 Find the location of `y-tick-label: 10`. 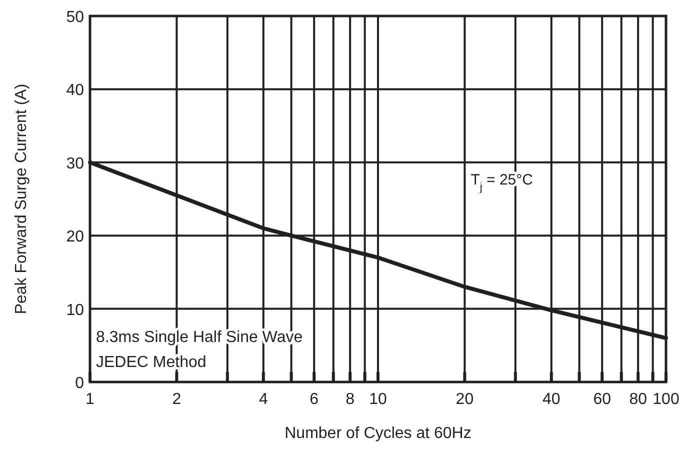

y-tick-label: 10 is located at coordinates (75, 310).